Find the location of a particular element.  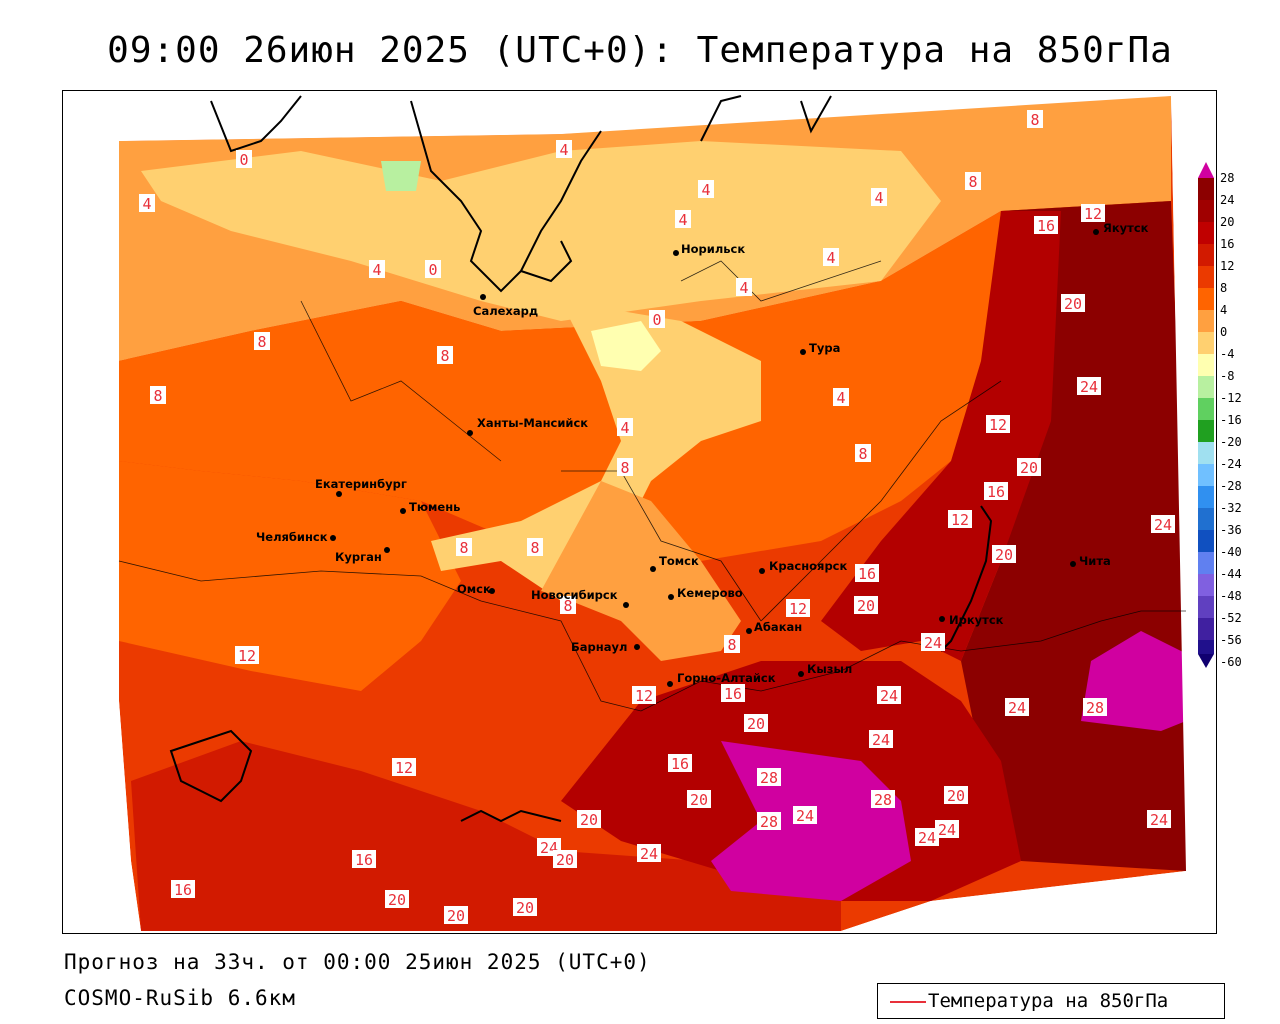

city-krasnoyarsk: Красноярск is located at coordinates (803, 566).